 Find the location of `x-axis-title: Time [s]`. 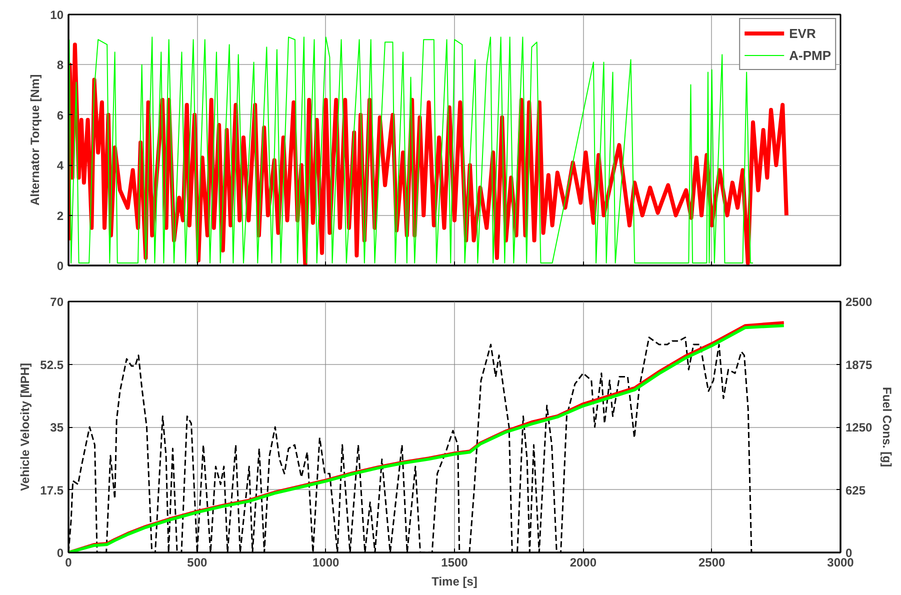

x-axis-title: Time [s] is located at coordinates (455, 581).